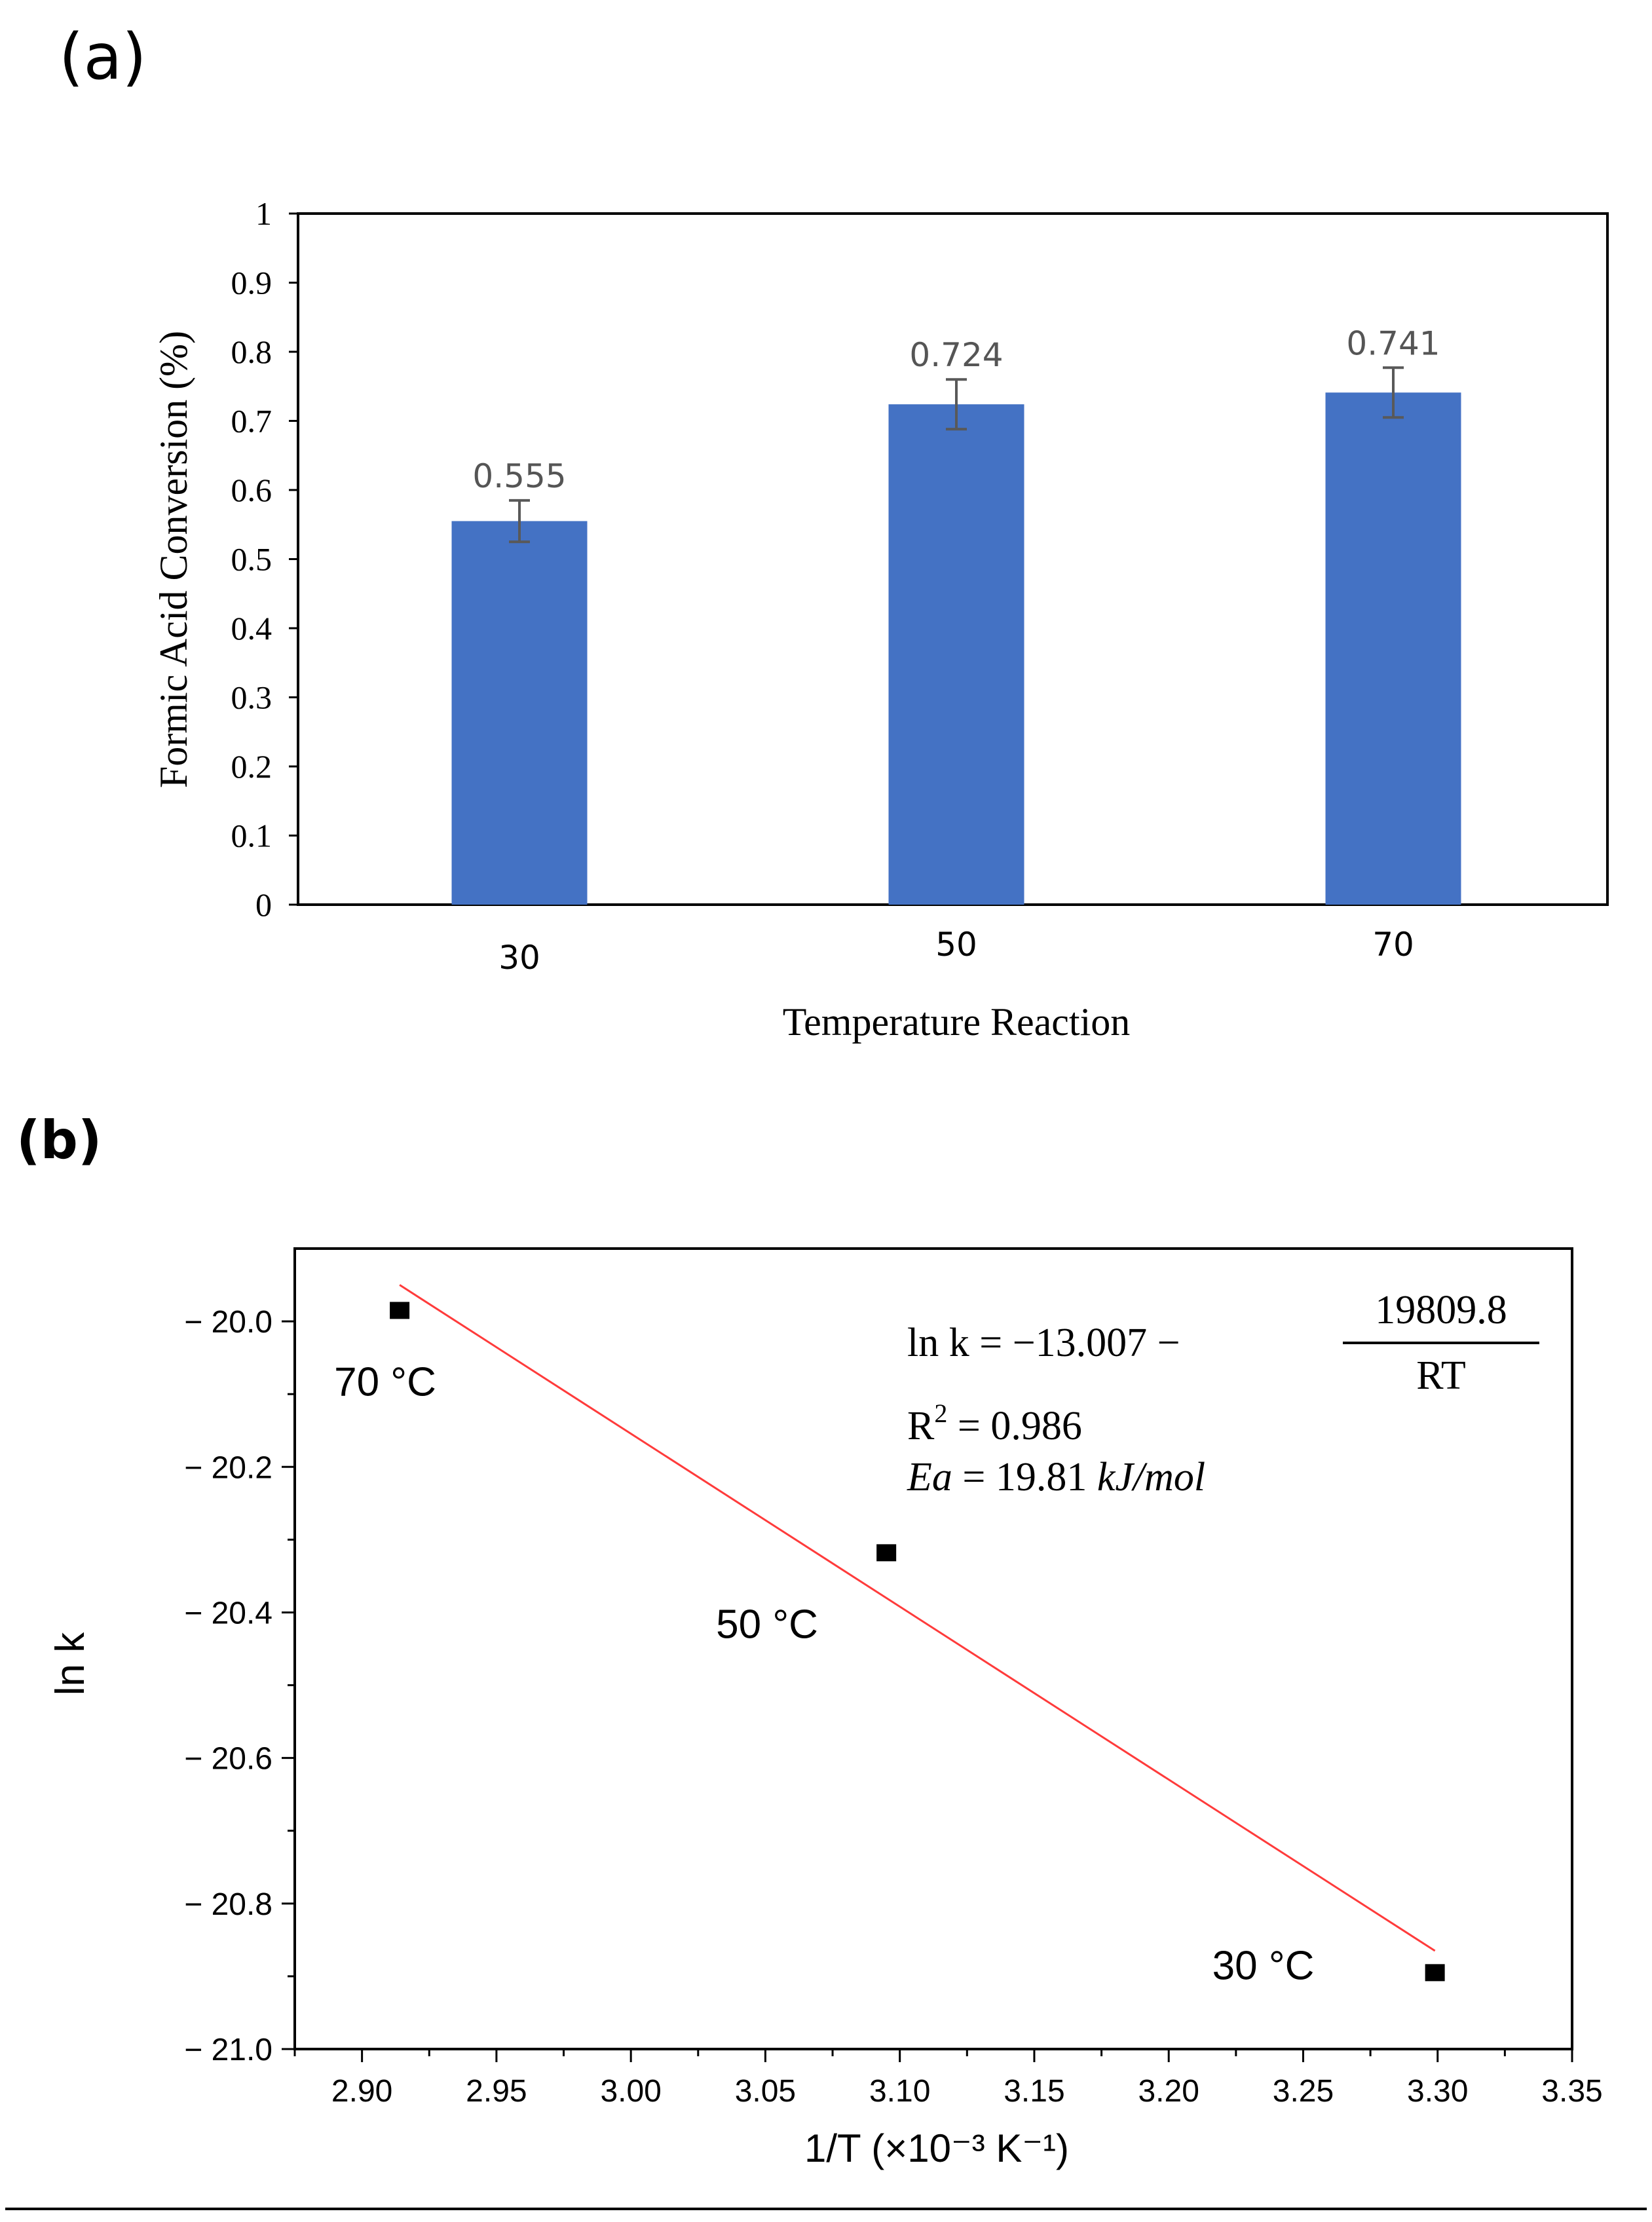  I want to click on y-tick-label: 0.9, so click(251, 283).